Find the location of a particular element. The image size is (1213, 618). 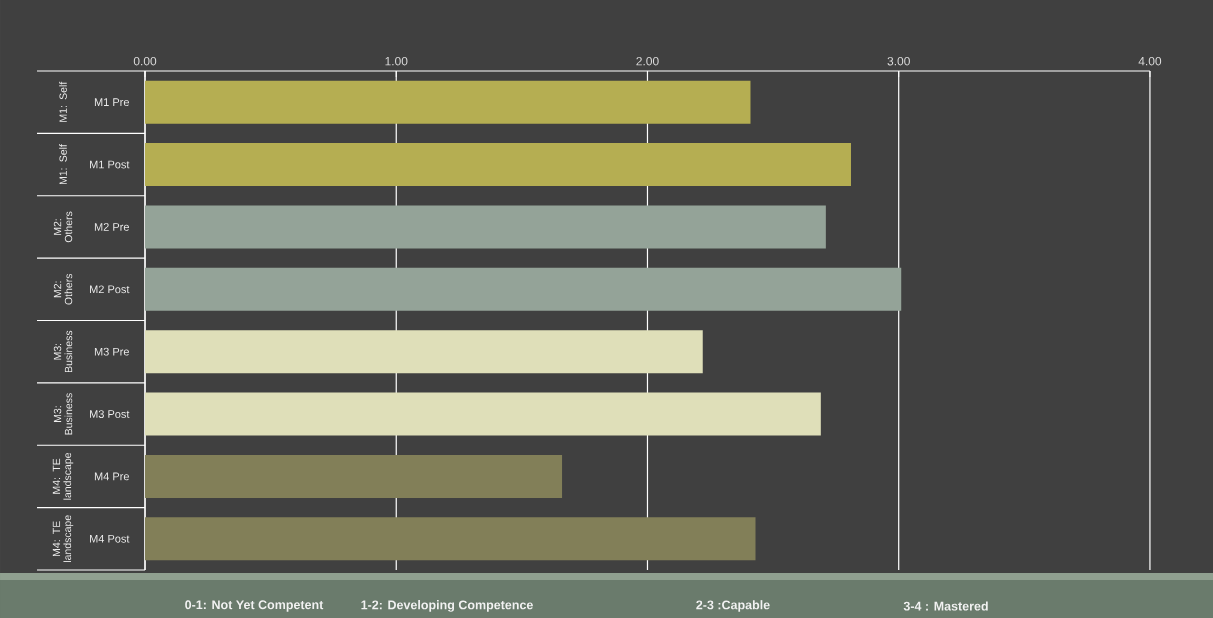

y-tick-label: M1 Post is located at coordinates (110, 164).